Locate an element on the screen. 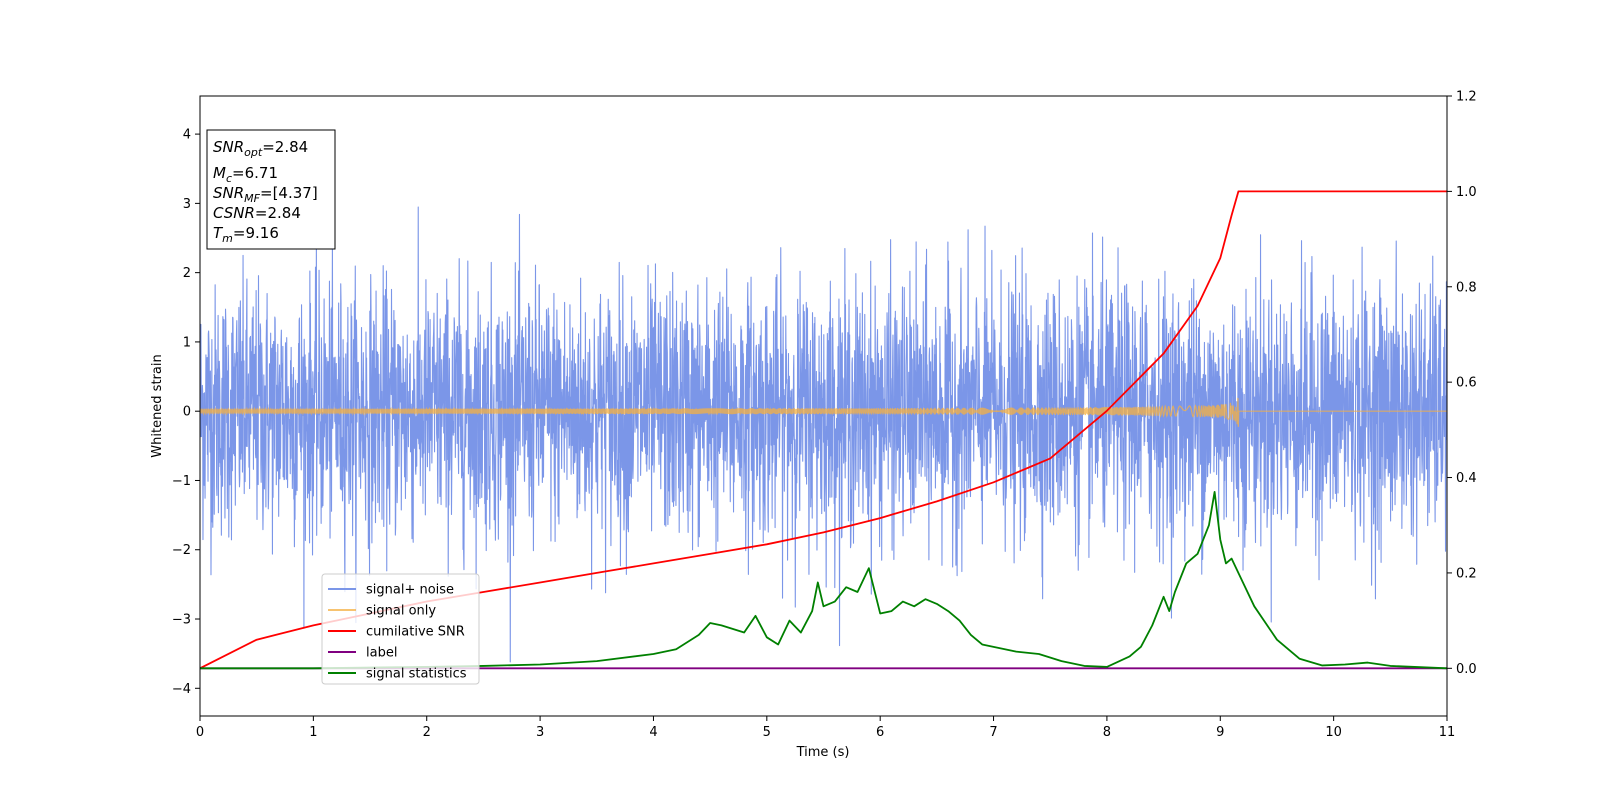 This screenshot has height=800, width=1600. y-tick-label: 3 is located at coordinates (187, 204).